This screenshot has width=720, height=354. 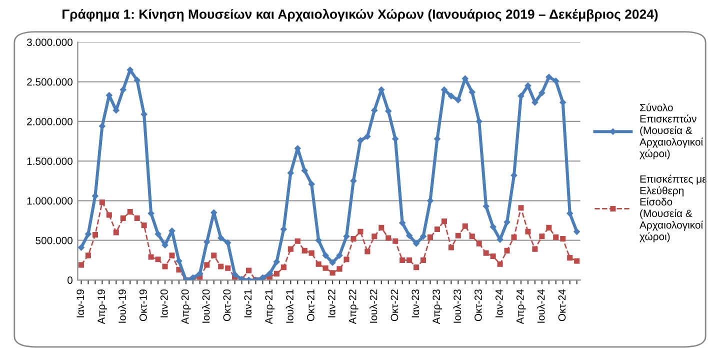 What do you see at coordinates (49, 122) in the screenshot?
I see `y-tick-label: 2.000.000` at bounding box center [49, 122].